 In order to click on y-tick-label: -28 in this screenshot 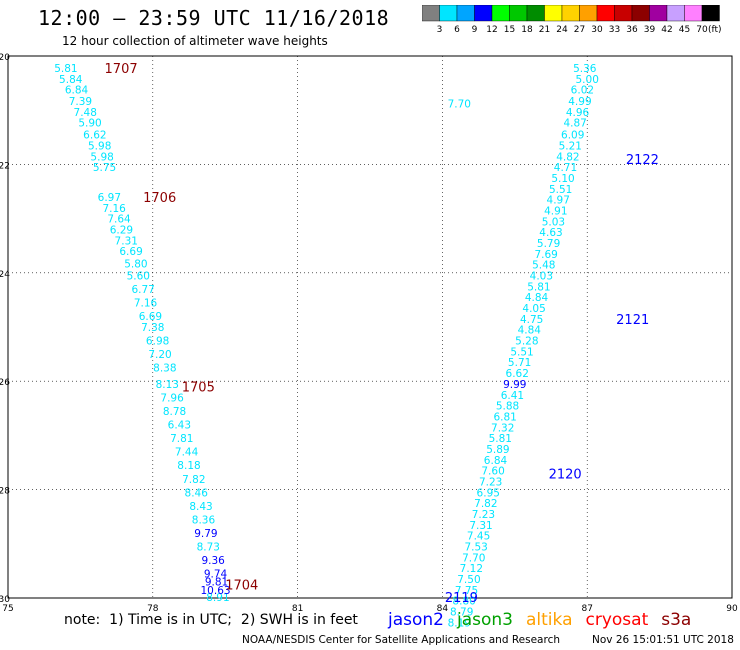, I will do `click(5, 492)`.